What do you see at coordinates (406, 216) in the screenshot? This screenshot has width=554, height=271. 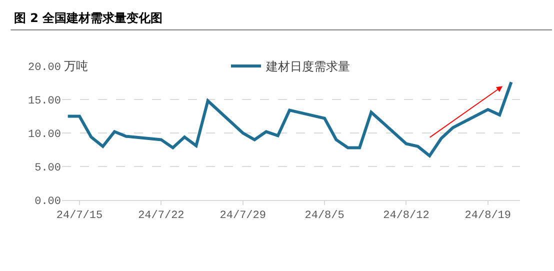 I see `x-tick-label: 24/8/12` at bounding box center [406, 216].